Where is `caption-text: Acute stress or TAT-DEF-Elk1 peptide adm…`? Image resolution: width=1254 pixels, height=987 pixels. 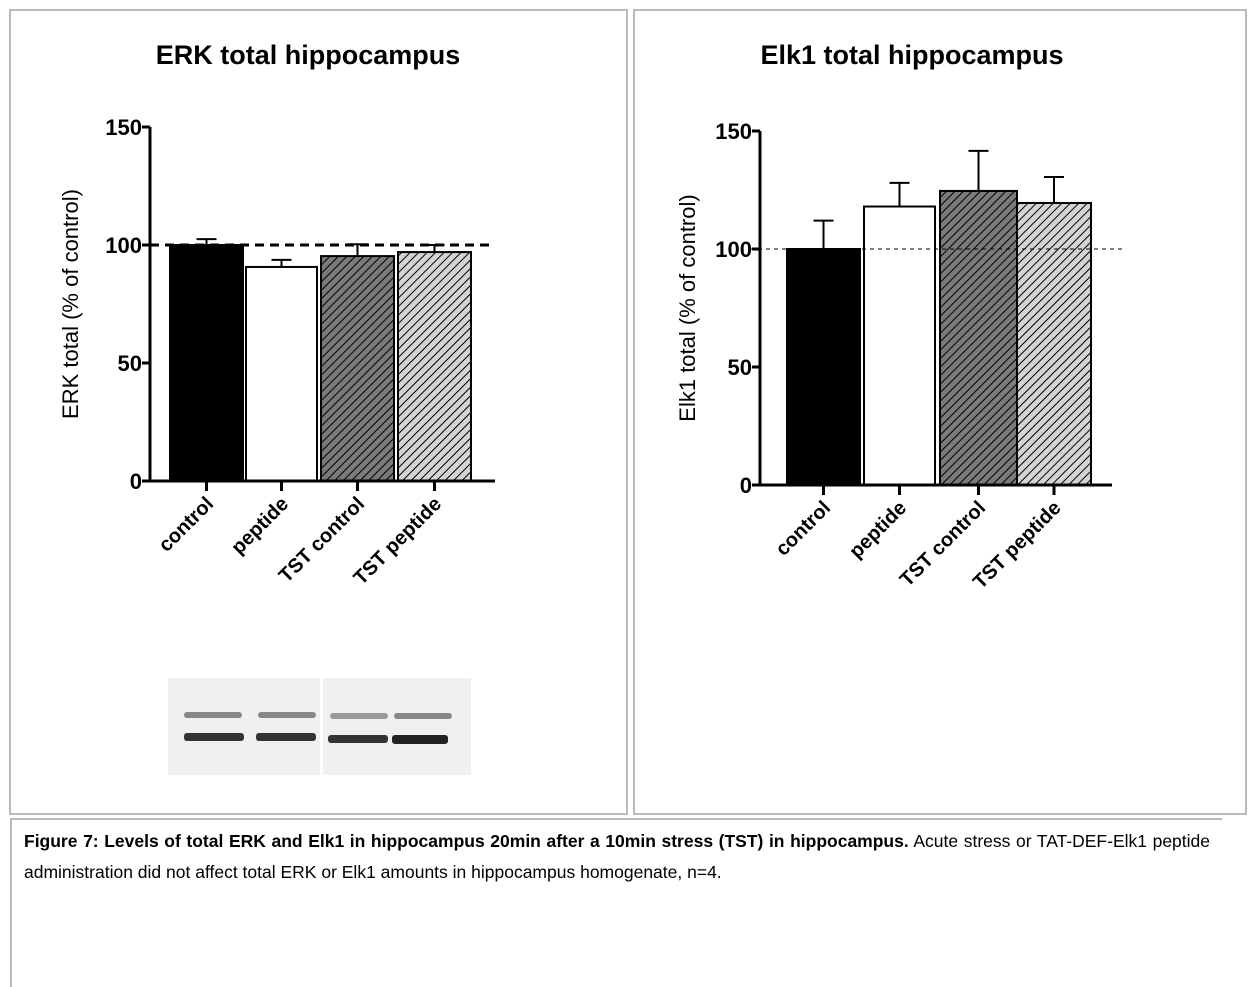 caption-text: Acute stress or TAT-DEF-Elk1 peptide adm… is located at coordinates (617, 856).